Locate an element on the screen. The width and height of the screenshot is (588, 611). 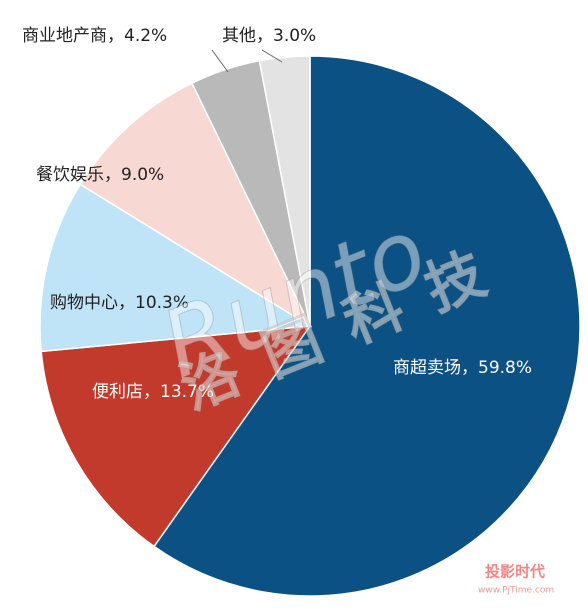
data-label: 商业地产商，4.2% is located at coordinates (94, 36).